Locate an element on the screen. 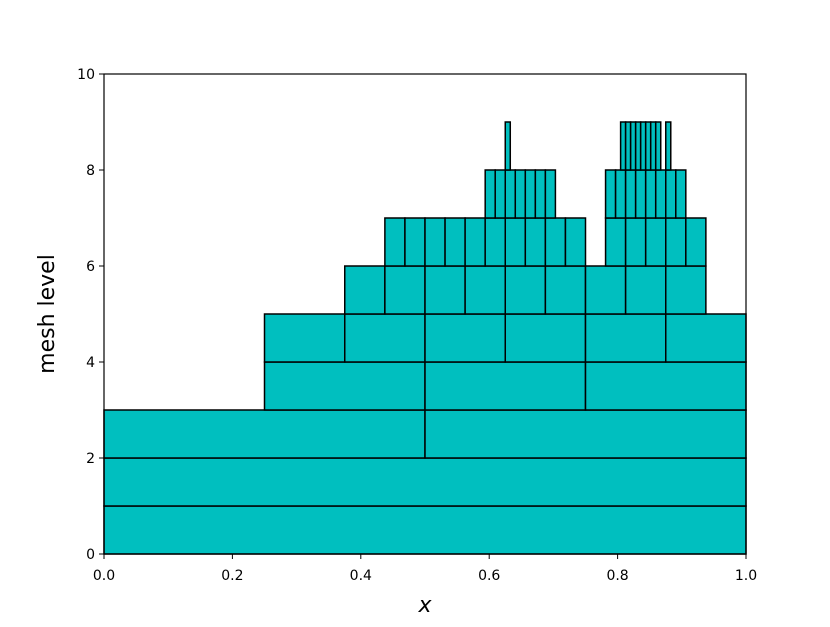 This screenshot has height=627, width=830. x-tick-label: 0.0 is located at coordinates (104, 576).